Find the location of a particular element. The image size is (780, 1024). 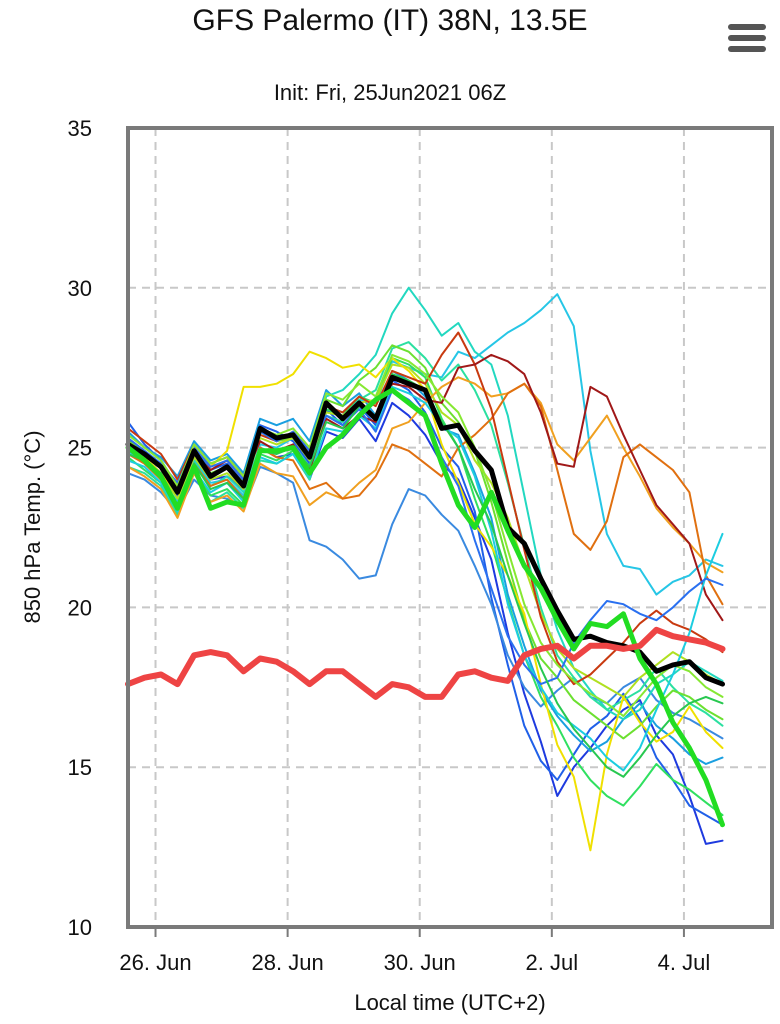

y-tick-label: 25 is located at coordinates (80, 448).